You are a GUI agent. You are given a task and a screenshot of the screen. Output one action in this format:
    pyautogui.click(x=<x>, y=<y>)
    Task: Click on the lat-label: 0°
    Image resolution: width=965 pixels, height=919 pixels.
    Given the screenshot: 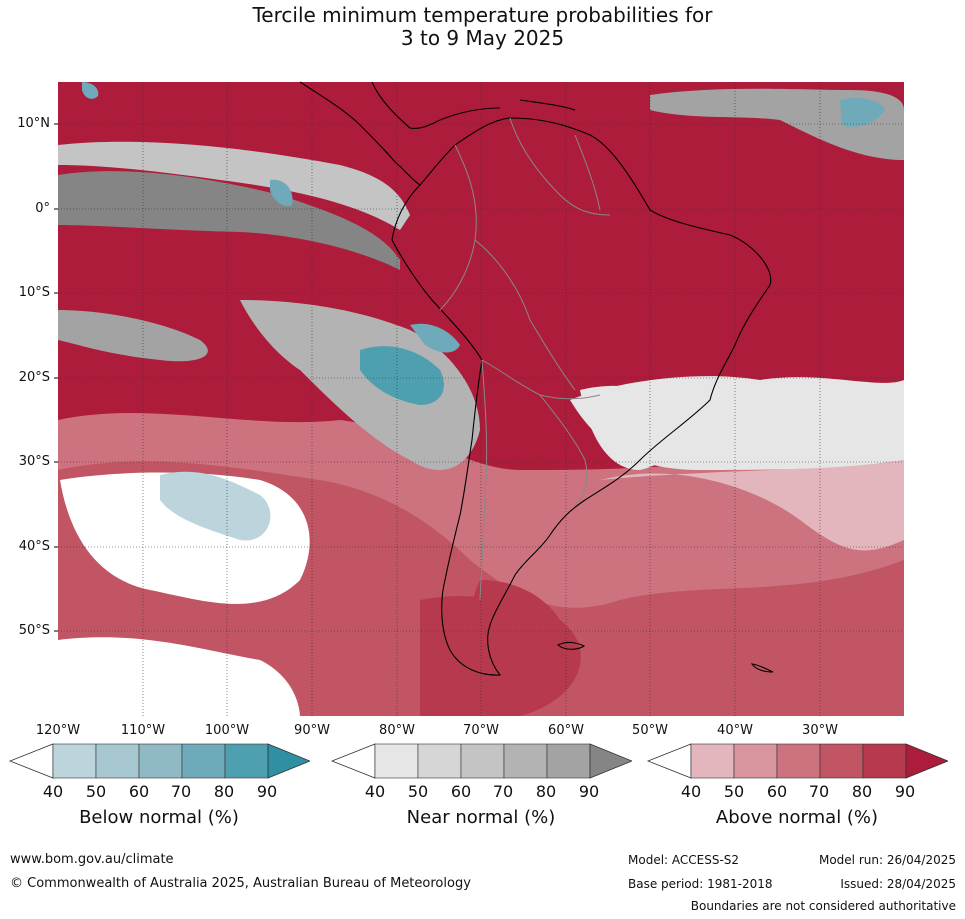 What is the action you would take?
    pyautogui.click(x=42, y=208)
    